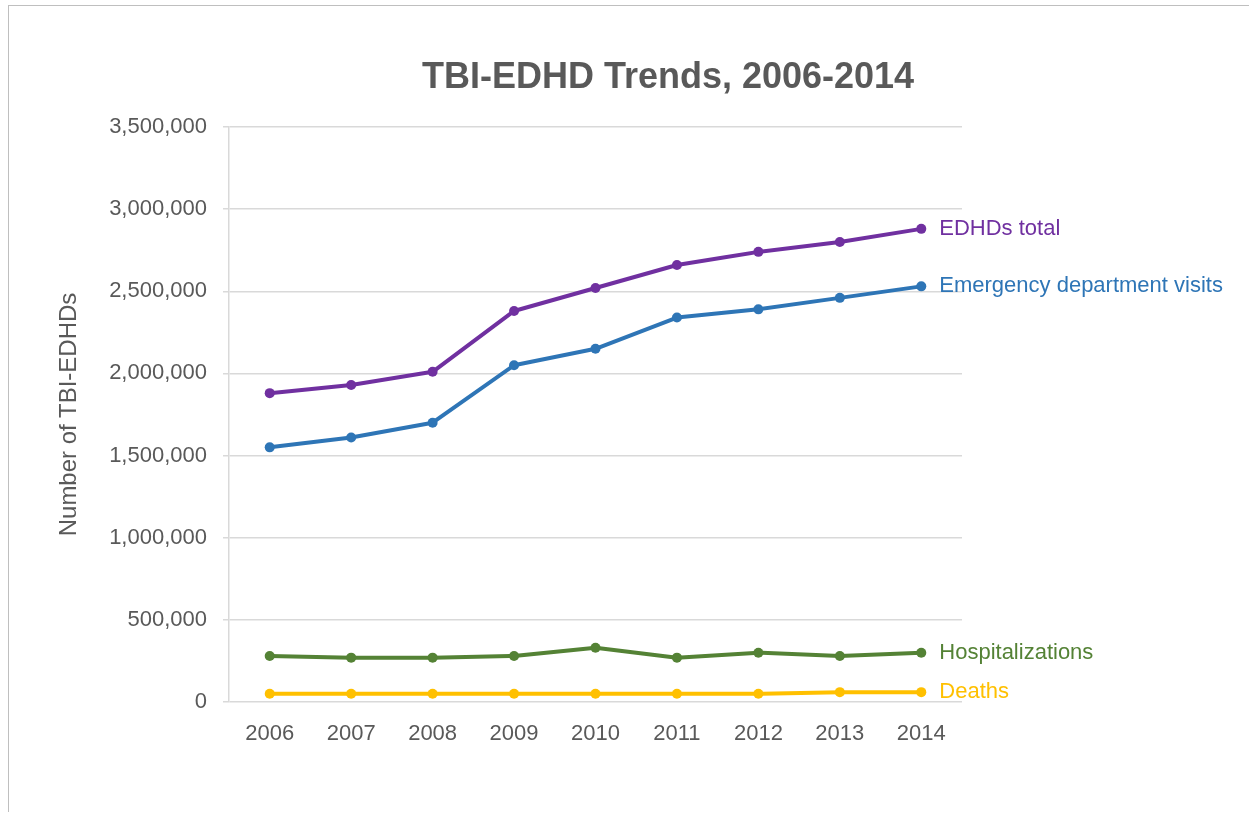  What do you see at coordinates (158, 290) in the screenshot?
I see `y-tick-label: 2,500,000` at bounding box center [158, 290].